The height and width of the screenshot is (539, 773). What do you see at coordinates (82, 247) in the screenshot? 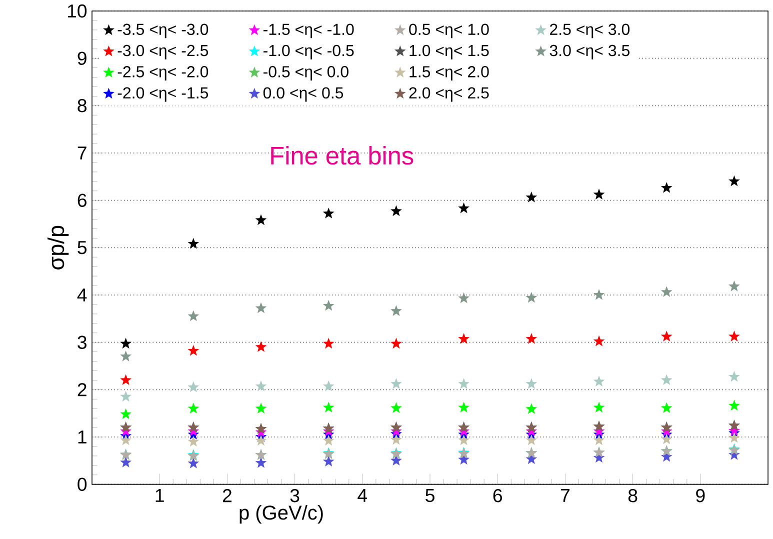
I see `y-tick-label: 5` at bounding box center [82, 247].